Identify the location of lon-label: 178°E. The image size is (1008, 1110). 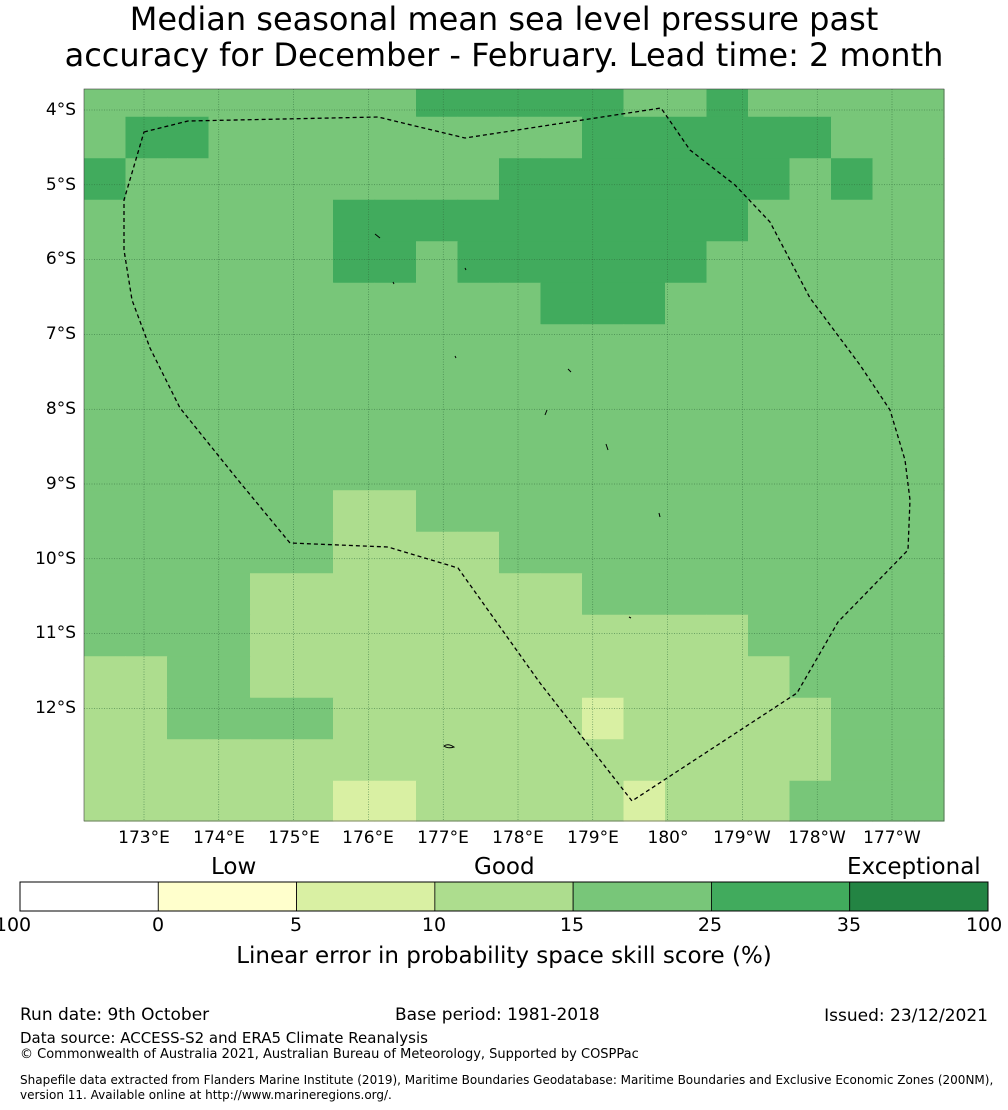
(518, 838).